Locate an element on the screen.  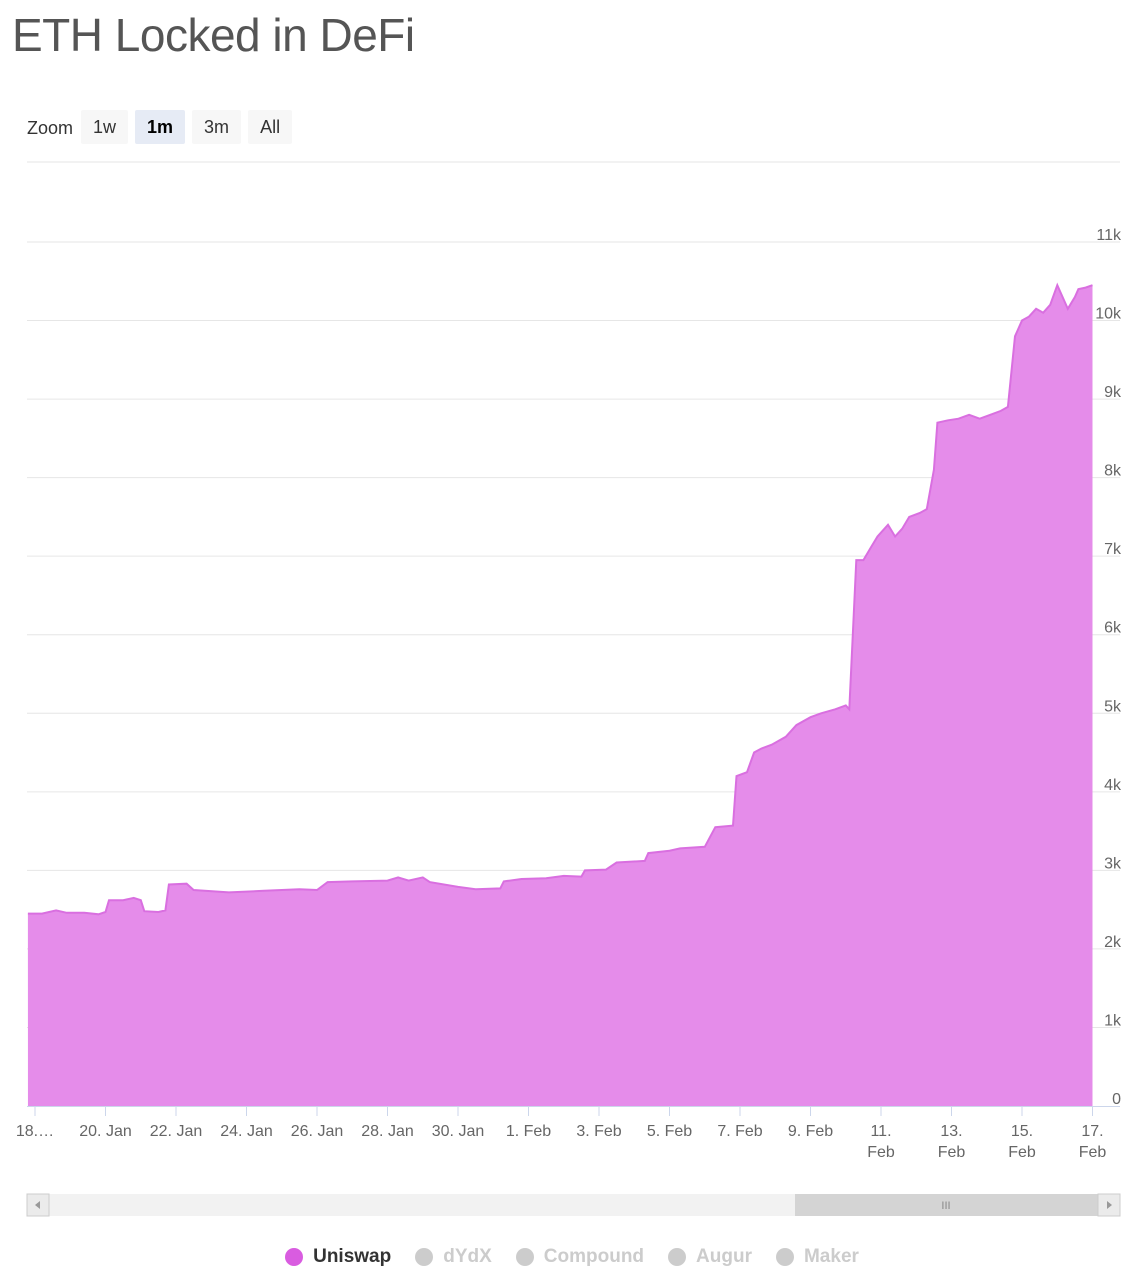
scrollbar-grip-icon: III is located at coordinates (945, 1206).